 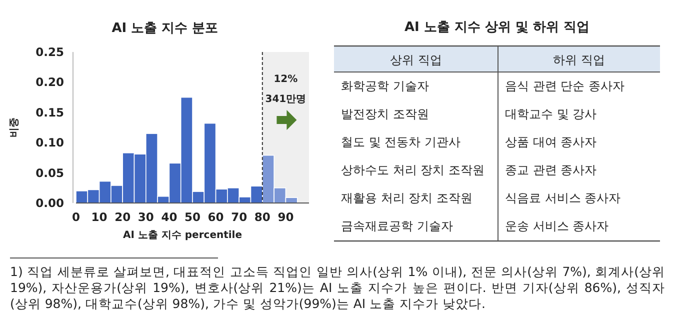 What do you see at coordinates (579, 60) in the screenshot?
I see `category-label: 하위 직업` at bounding box center [579, 60].